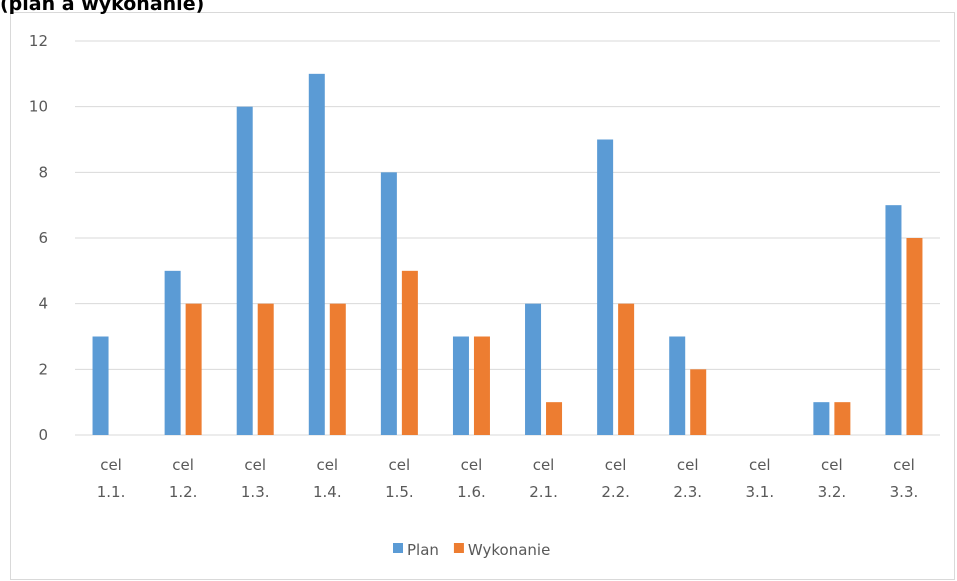 The height and width of the screenshot is (581, 957). What do you see at coordinates (327, 492) in the screenshot?
I see `x-tick-label: 1.4.` at bounding box center [327, 492].